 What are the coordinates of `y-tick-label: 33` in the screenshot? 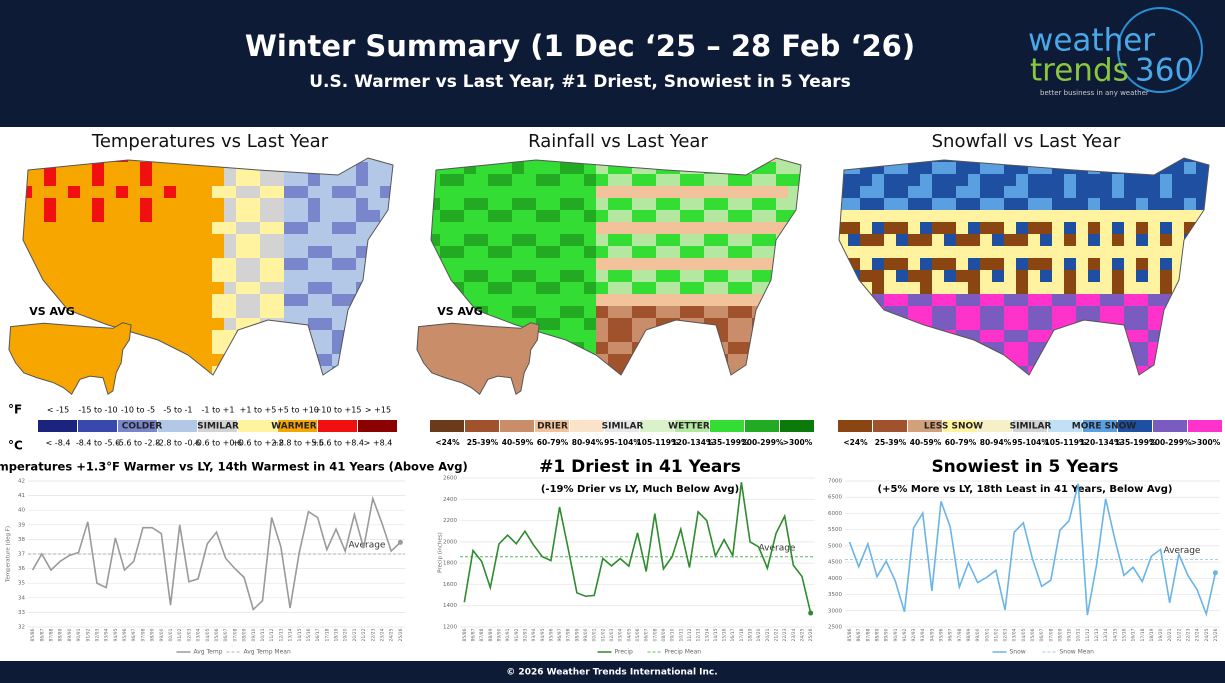 It's located at (21, 613).